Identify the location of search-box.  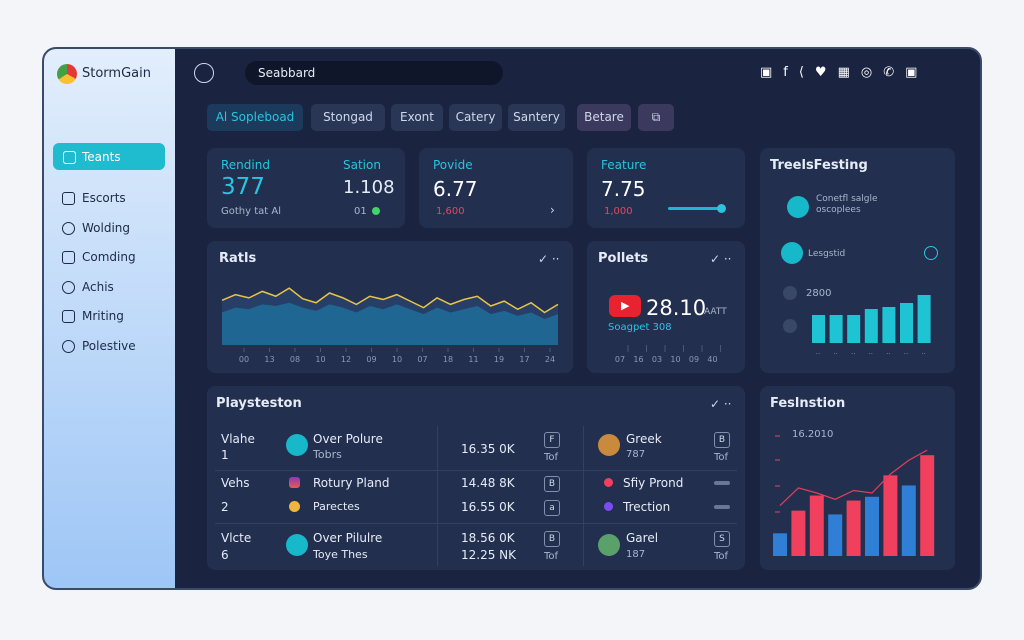
(374, 73).